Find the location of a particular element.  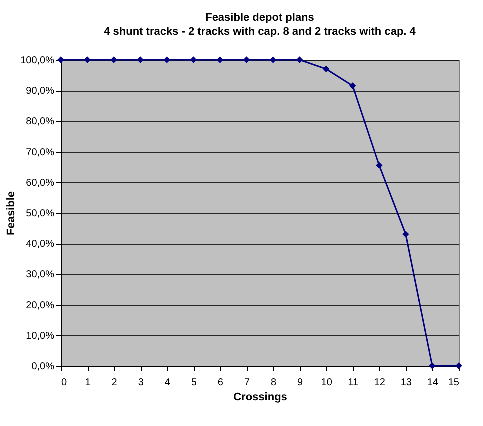

y-tick-label: 10,0% is located at coordinates (40, 336).